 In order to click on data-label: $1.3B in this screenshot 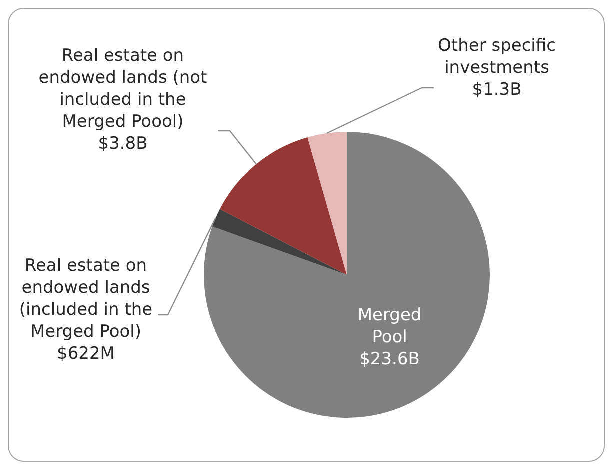, I will do `click(497, 90)`.